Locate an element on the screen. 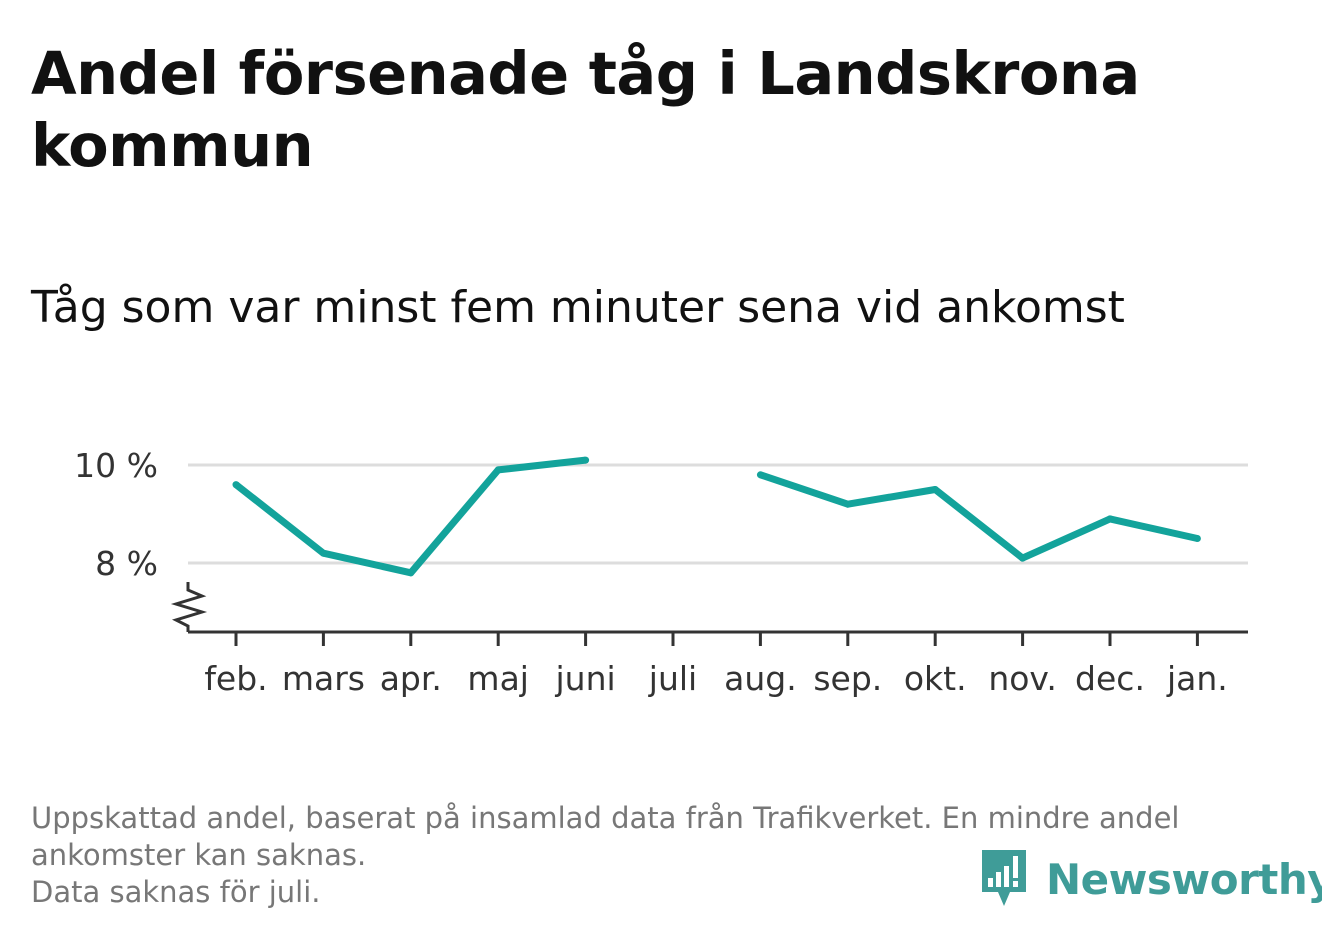  x-tick-label: jan. is located at coordinates (1197, 678).